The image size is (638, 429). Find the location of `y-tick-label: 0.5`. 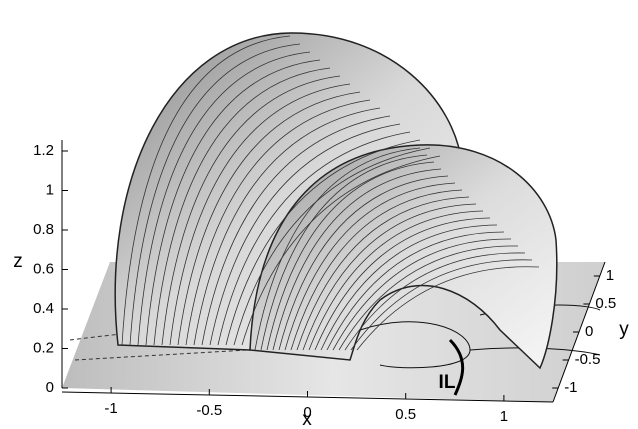

y-tick-label: 0.5 is located at coordinates (605, 303).